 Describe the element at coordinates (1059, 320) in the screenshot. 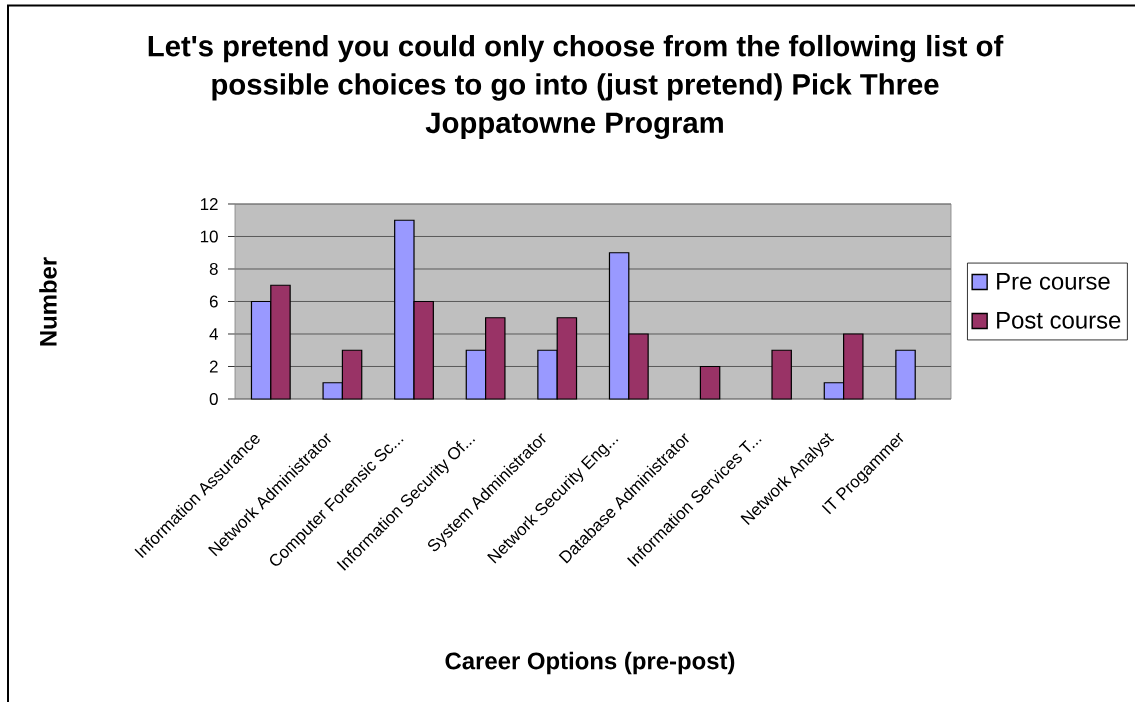

I see `legend-label: Post course` at that location.